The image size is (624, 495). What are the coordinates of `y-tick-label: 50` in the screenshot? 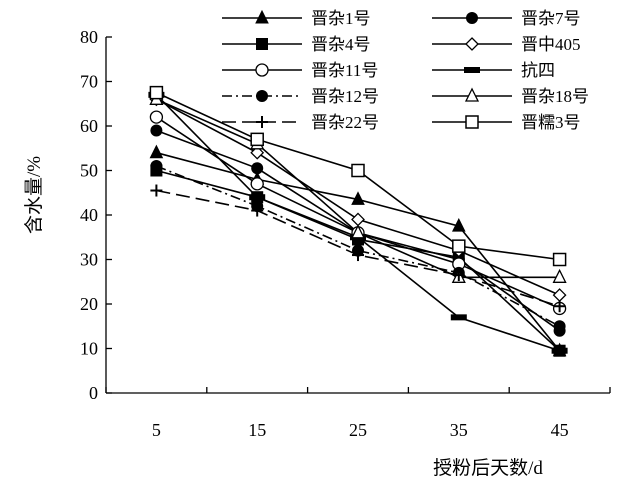 It's located at (89, 171).